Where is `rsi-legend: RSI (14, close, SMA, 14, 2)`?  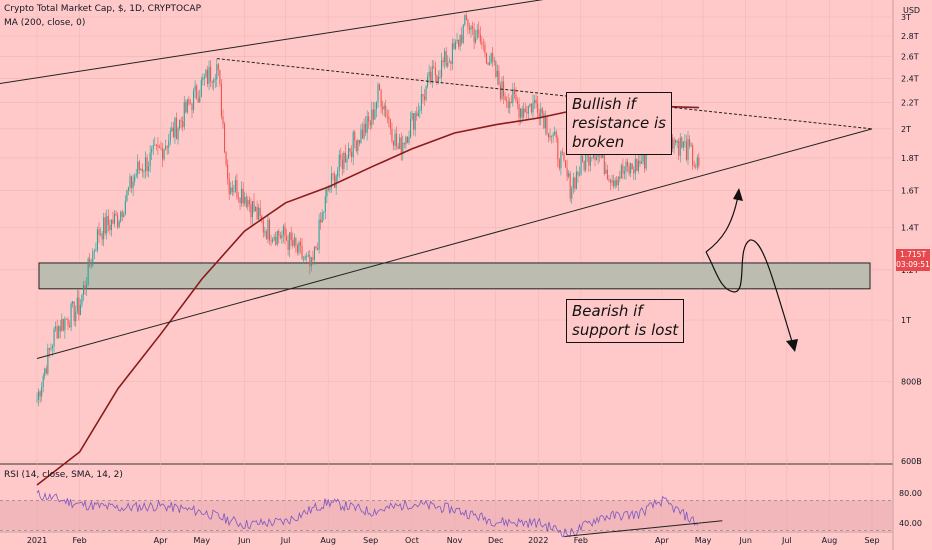
rsi-legend: RSI (14, close, SMA, 14, 2) is located at coordinates (63, 475).